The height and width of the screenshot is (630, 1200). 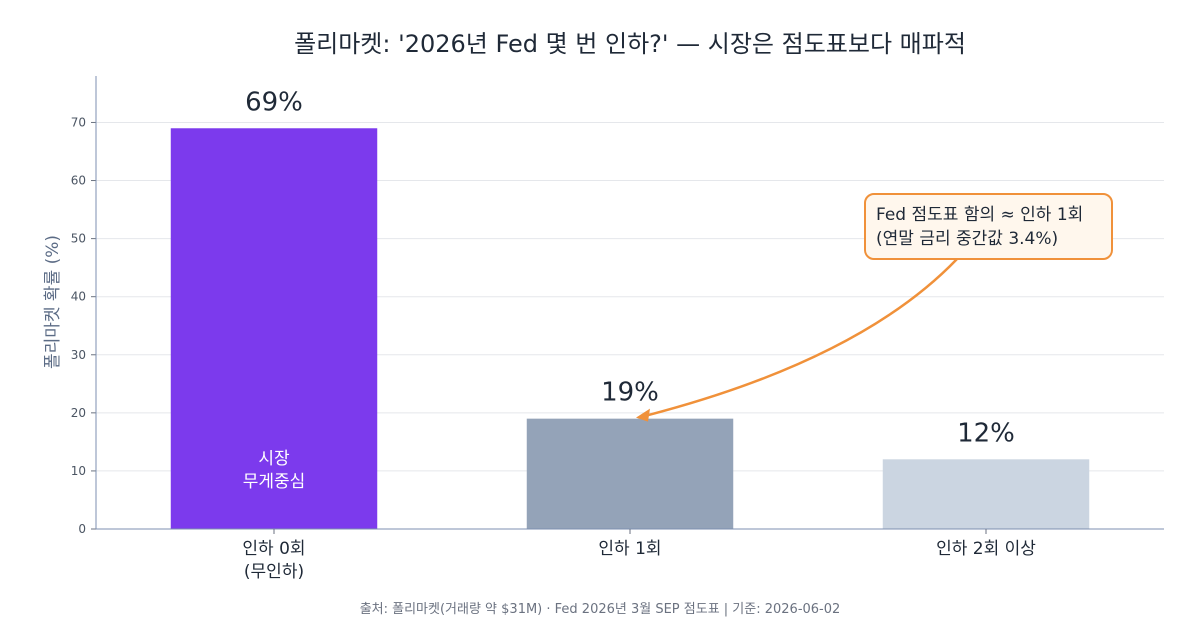 What do you see at coordinates (967, 239) in the screenshot?
I see `annotation-text: (연말 금리 중간값 3.4%)` at bounding box center [967, 239].